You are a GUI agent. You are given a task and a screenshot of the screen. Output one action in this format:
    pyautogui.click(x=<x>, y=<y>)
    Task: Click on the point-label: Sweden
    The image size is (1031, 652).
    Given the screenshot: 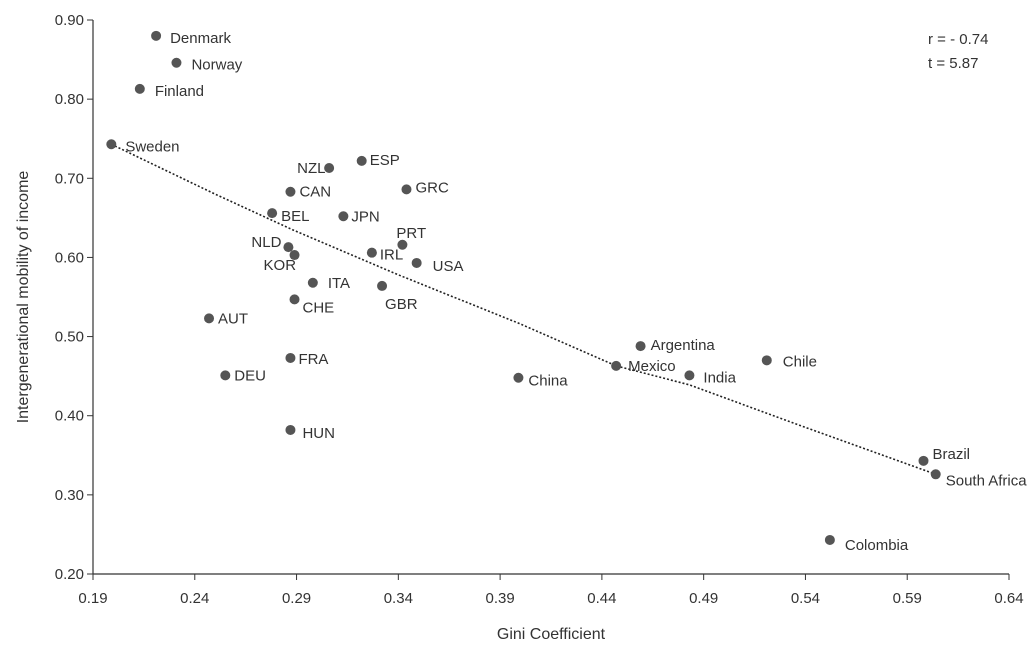 What is the action you would take?
    pyautogui.click(x=152, y=146)
    